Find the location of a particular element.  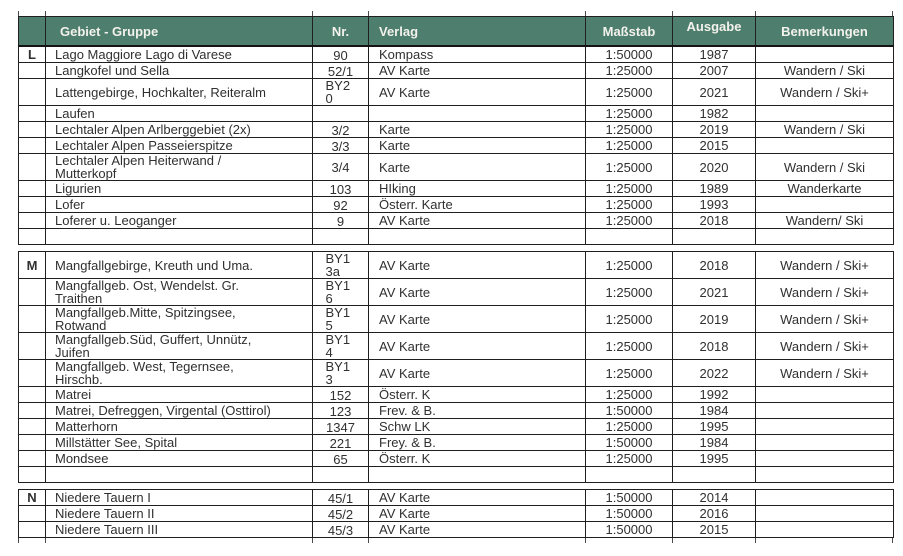

cell-ausgabe: 1984 is located at coordinates (714, 442).